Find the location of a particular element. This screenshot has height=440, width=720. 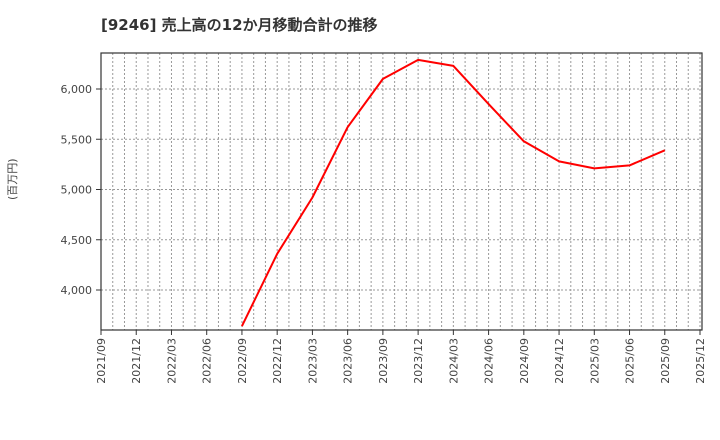

x-tick-label: 2022/06 is located at coordinates (207, 361).